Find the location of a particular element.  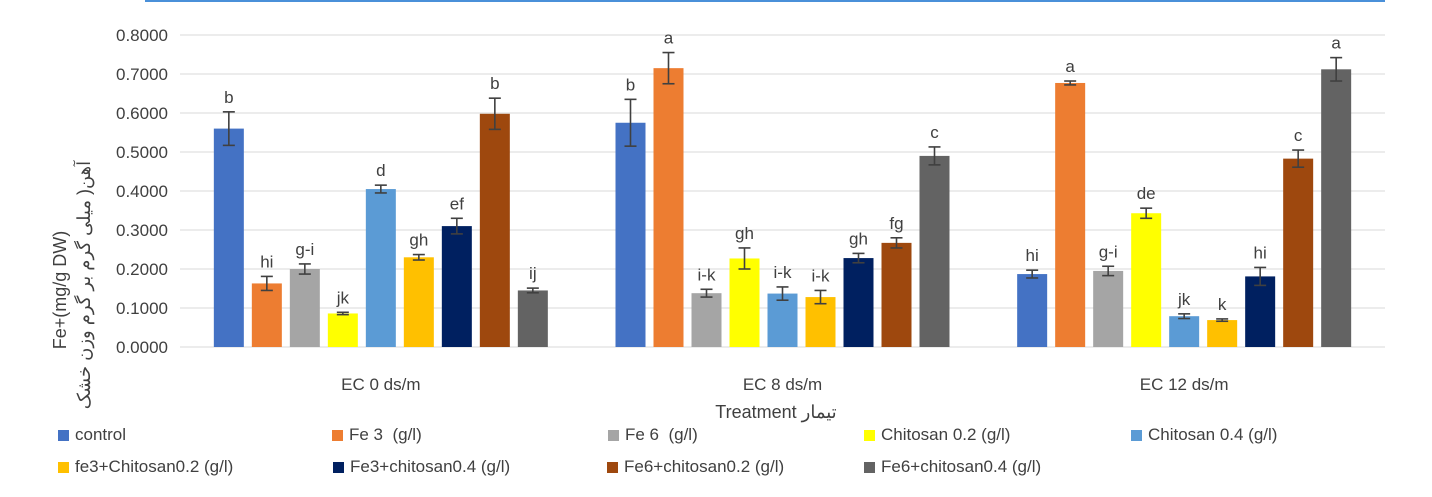

category-label: EC 8 ds/m is located at coordinates (782, 384).